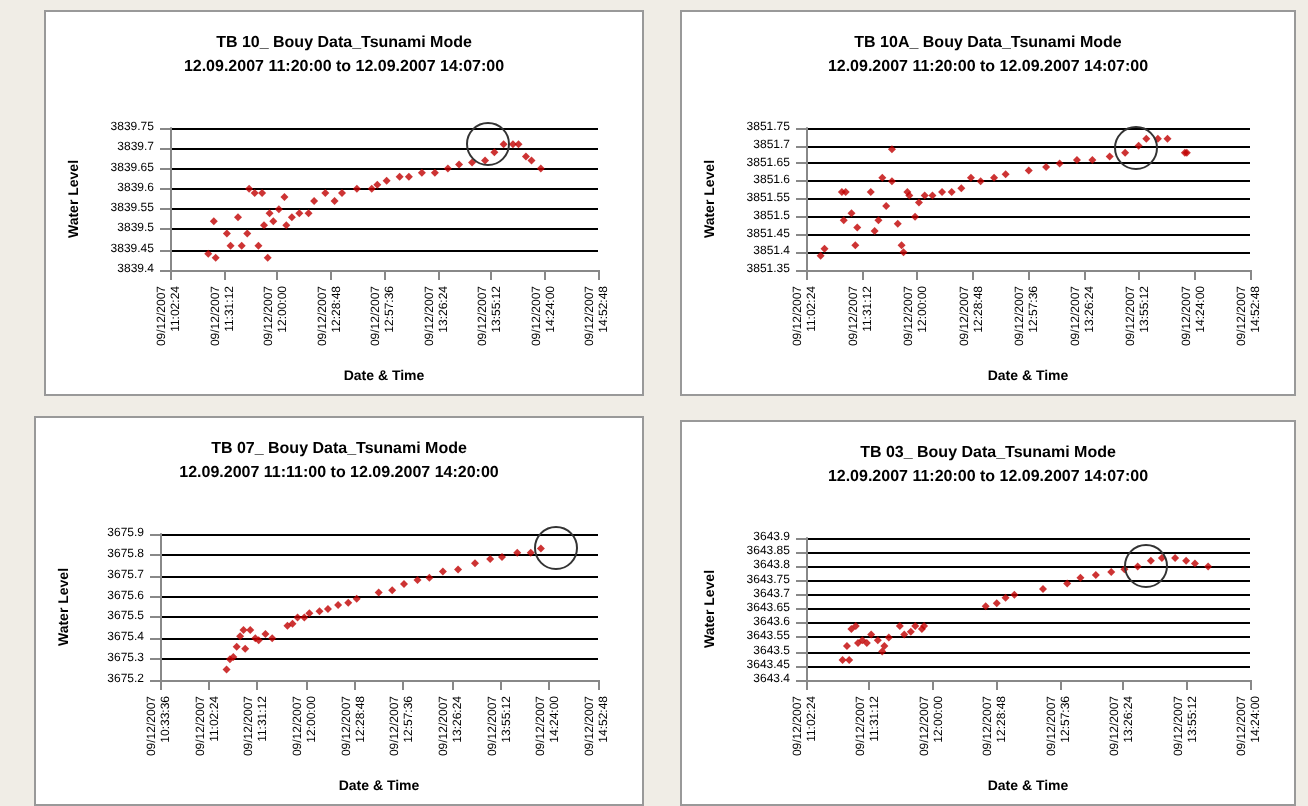 The image size is (1308, 806). What do you see at coordinates (339, 472) in the screenshot?
I see `chart-subtitle: 12.09.2007 11:11:00 to 12.09.2007 14:20:00` at bounding box center [339, 472].